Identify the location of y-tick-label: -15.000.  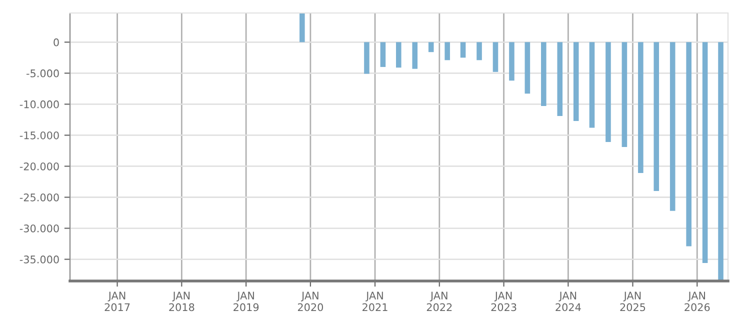
(39, 135).